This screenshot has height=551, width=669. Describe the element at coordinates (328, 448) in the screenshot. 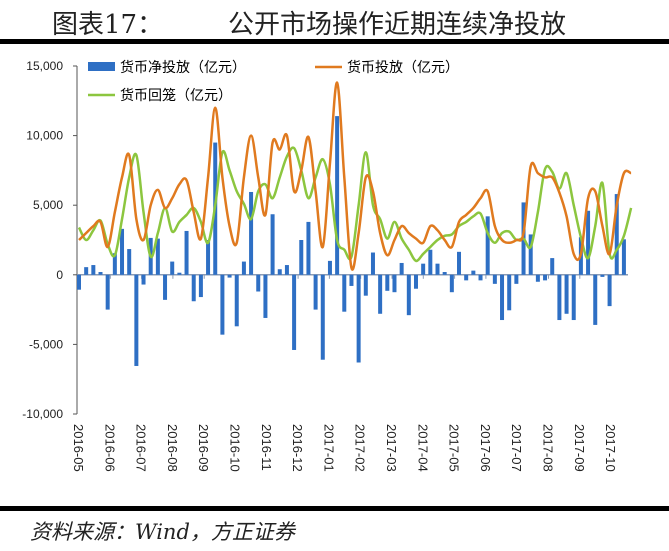

I see `x-tick-label: 2017-01` at that location.